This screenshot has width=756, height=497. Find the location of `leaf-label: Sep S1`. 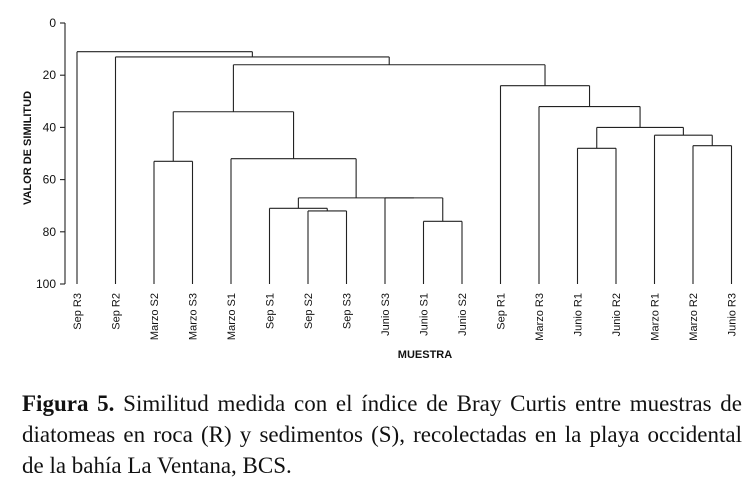

leaf-label: Sep S1 is located at coordinates (271, 311).